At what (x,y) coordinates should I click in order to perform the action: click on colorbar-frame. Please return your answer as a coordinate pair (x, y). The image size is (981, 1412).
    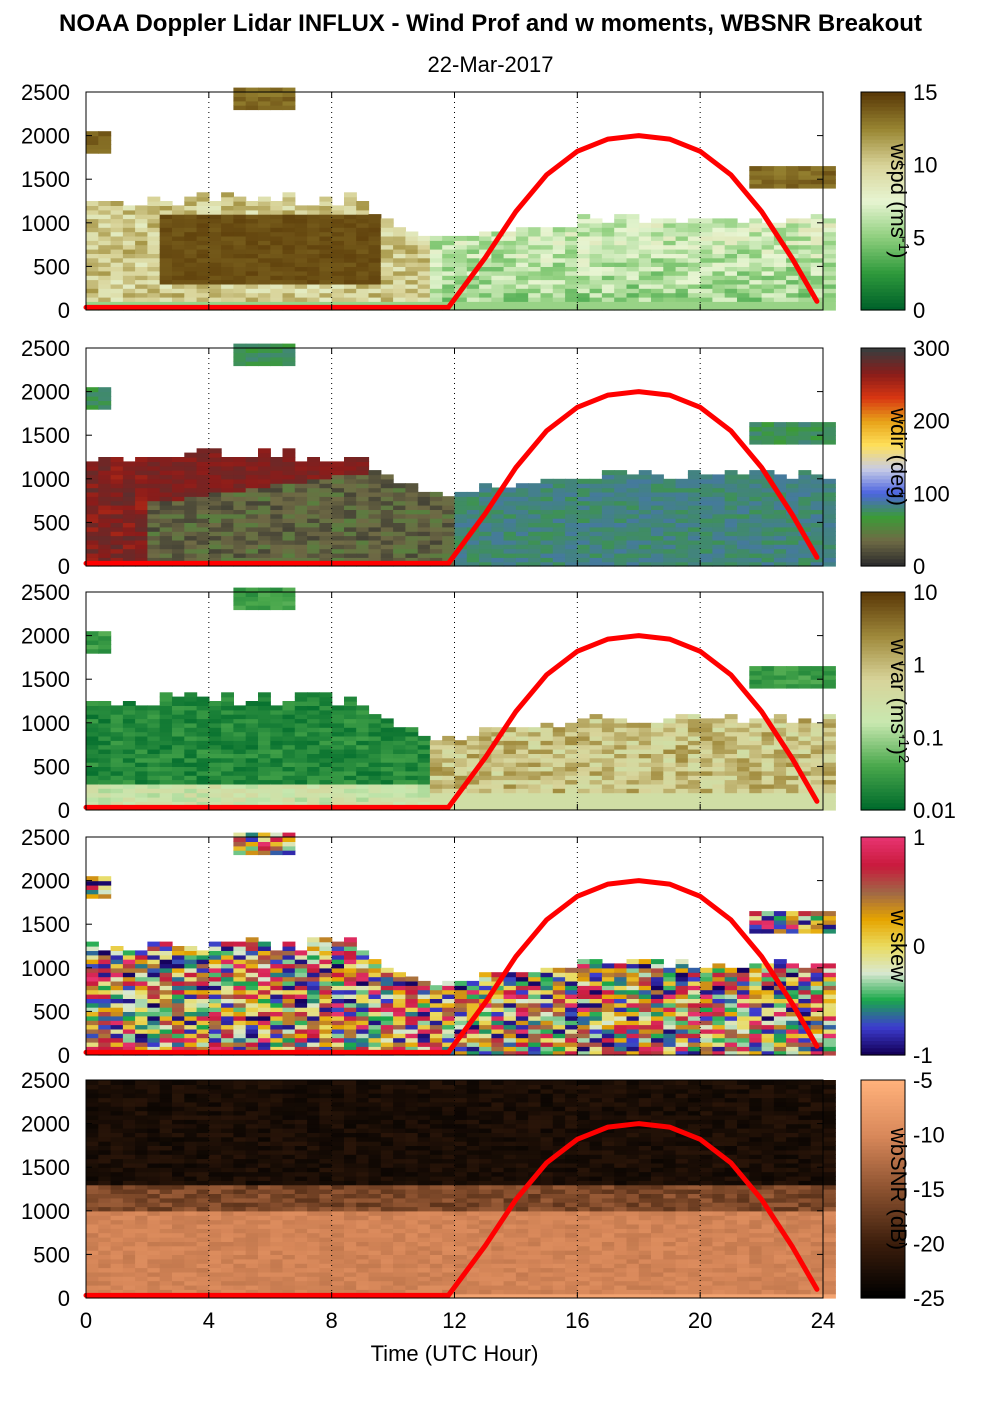
    Looking at the image, I should click on (883, 701).